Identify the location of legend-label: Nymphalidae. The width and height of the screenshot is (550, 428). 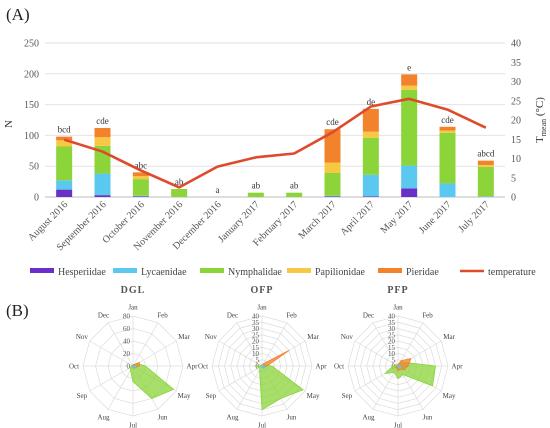
(255, 272).